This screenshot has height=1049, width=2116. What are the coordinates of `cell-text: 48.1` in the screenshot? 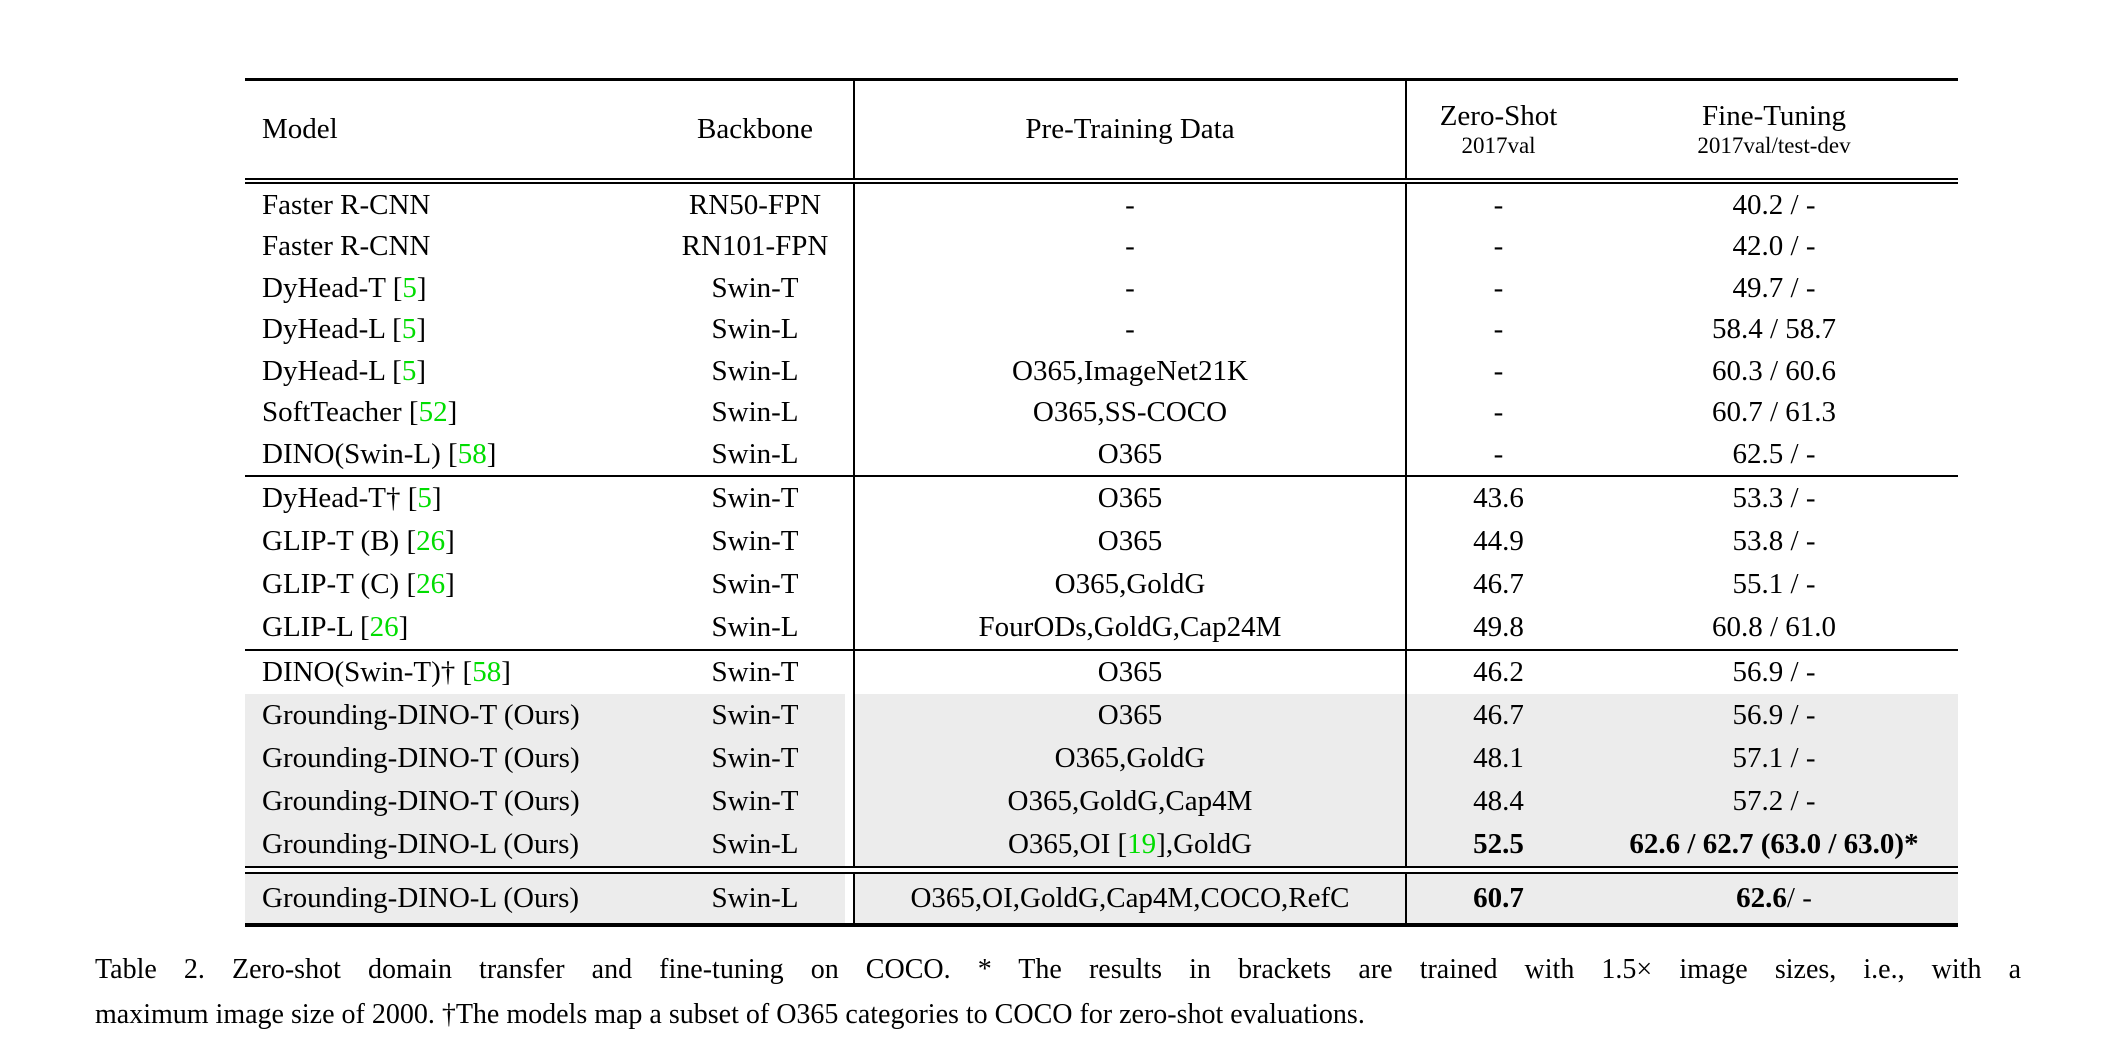 It's located at (1498, 757).